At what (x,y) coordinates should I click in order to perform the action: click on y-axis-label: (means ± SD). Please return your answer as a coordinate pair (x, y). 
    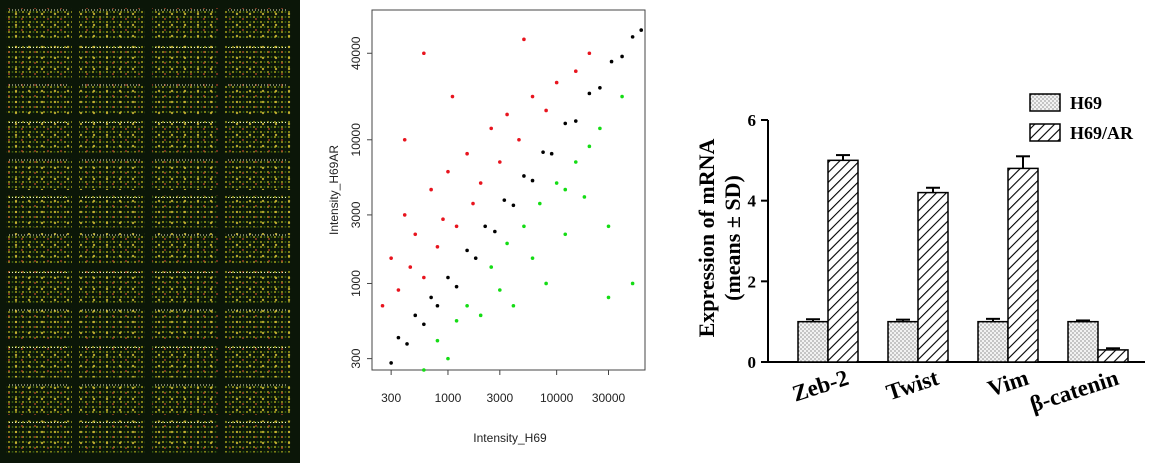
    Looking at the image, I should click on (732, 238).